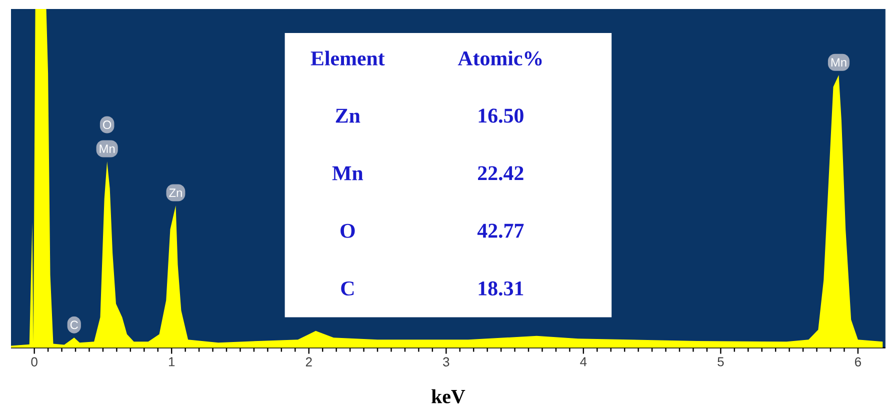  I want to click on x-tick-label: 2, so click(309, 361).